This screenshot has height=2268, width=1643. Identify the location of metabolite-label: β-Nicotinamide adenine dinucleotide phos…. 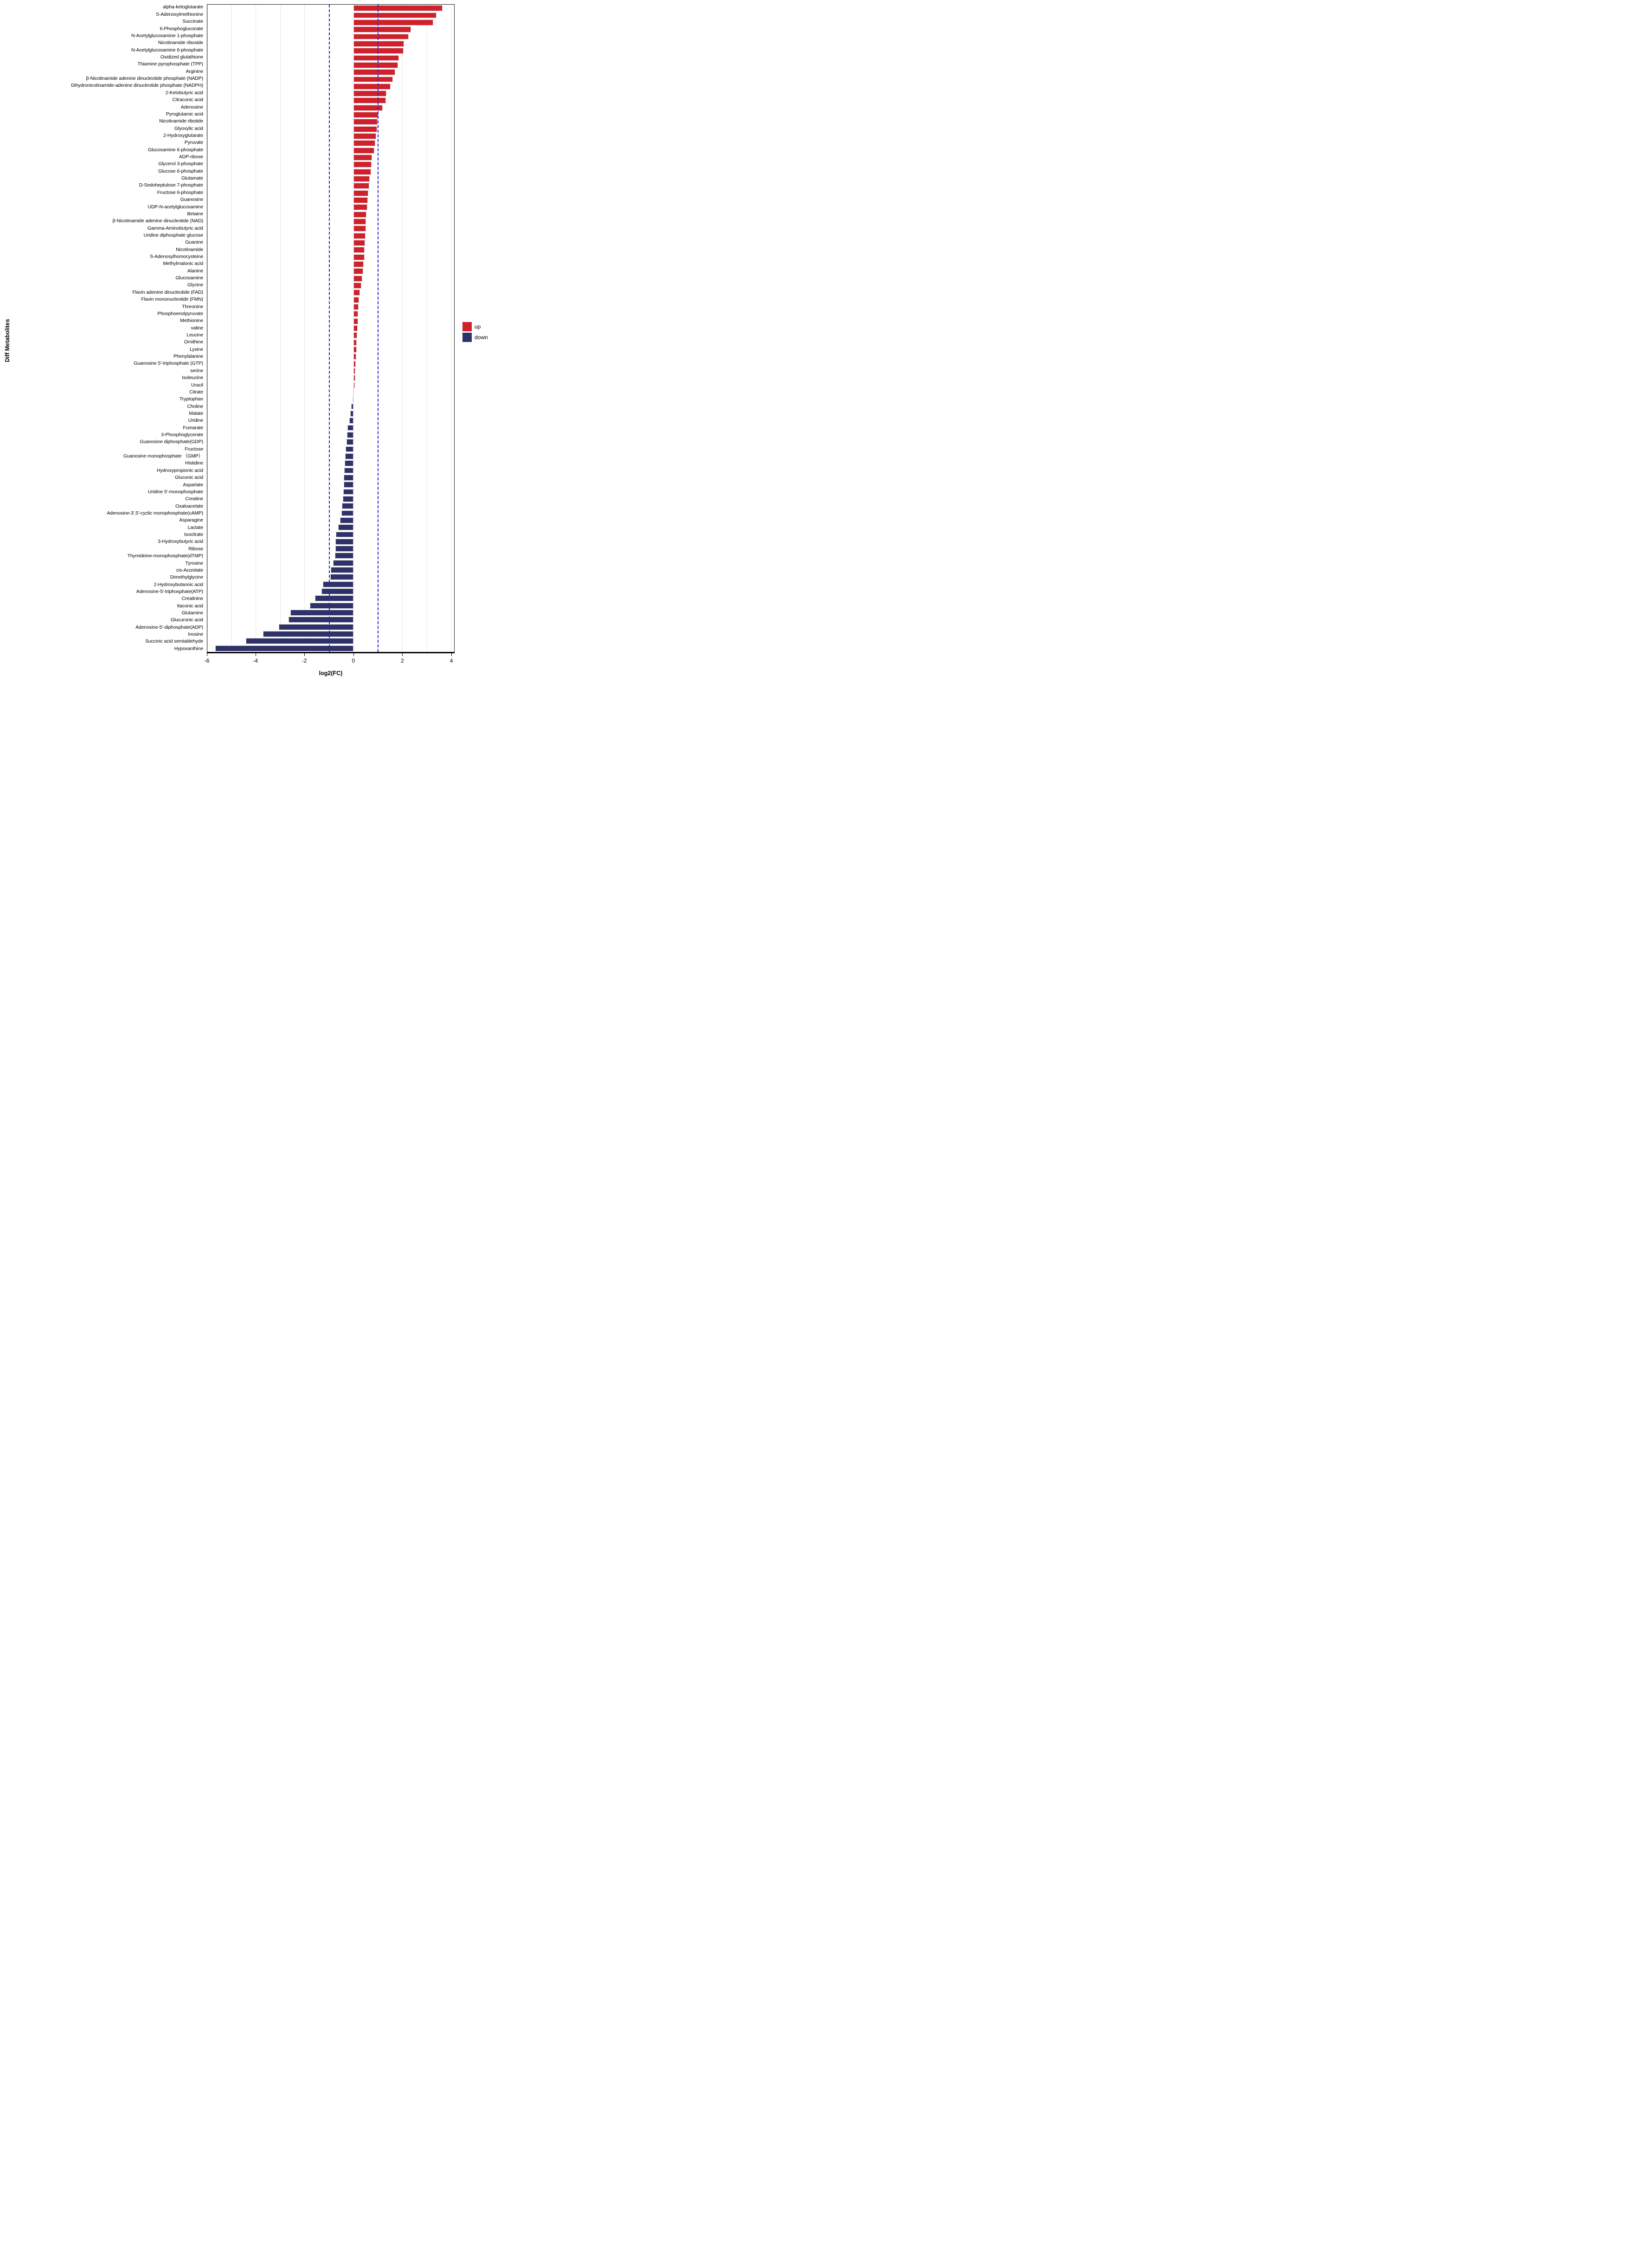
(144, 79).